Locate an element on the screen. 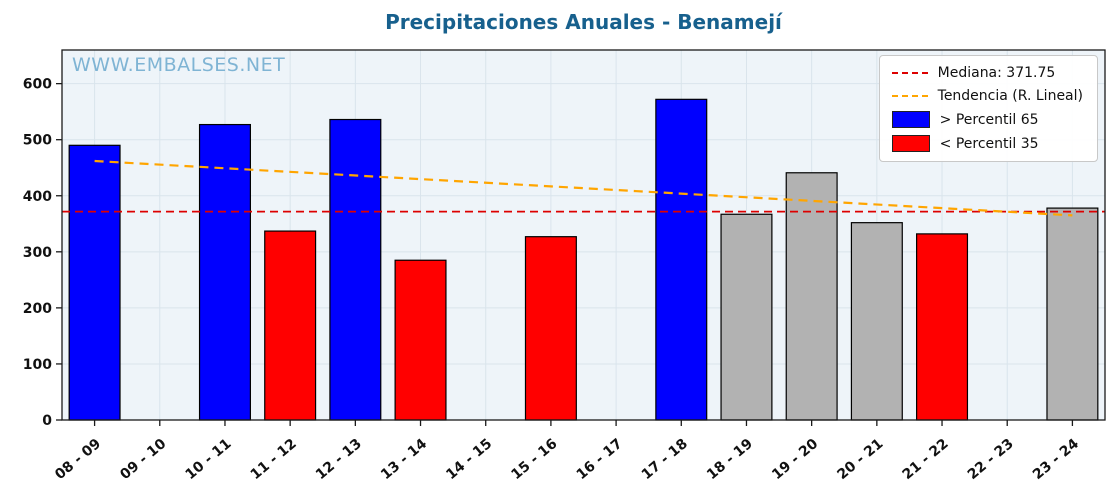 The height and width of the screenshot is (500, 1120). x-tick-label: 22 - 23 is located at coordinates (991, 459).